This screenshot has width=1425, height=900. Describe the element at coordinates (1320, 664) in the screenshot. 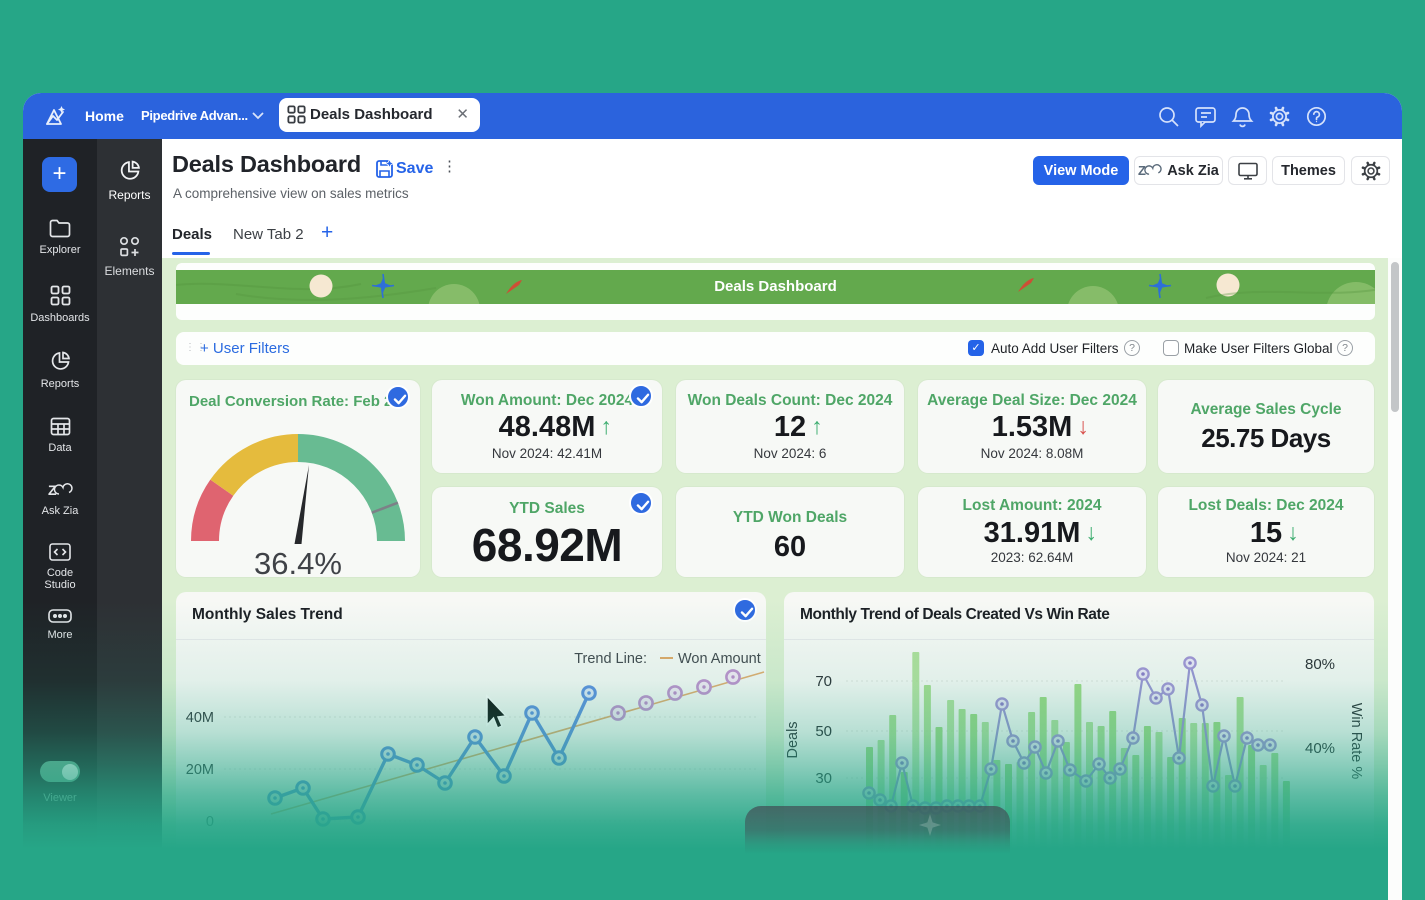

I see `svg-text: 80%` at that location.